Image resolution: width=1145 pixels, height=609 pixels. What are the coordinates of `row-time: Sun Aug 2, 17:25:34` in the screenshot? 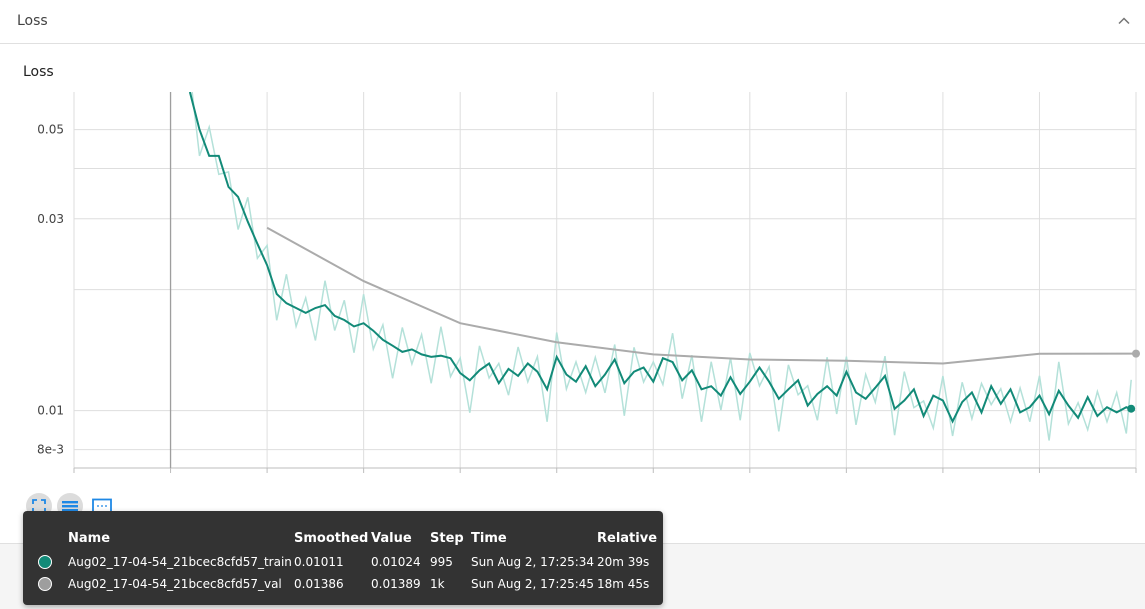 It's located at (533, 562).